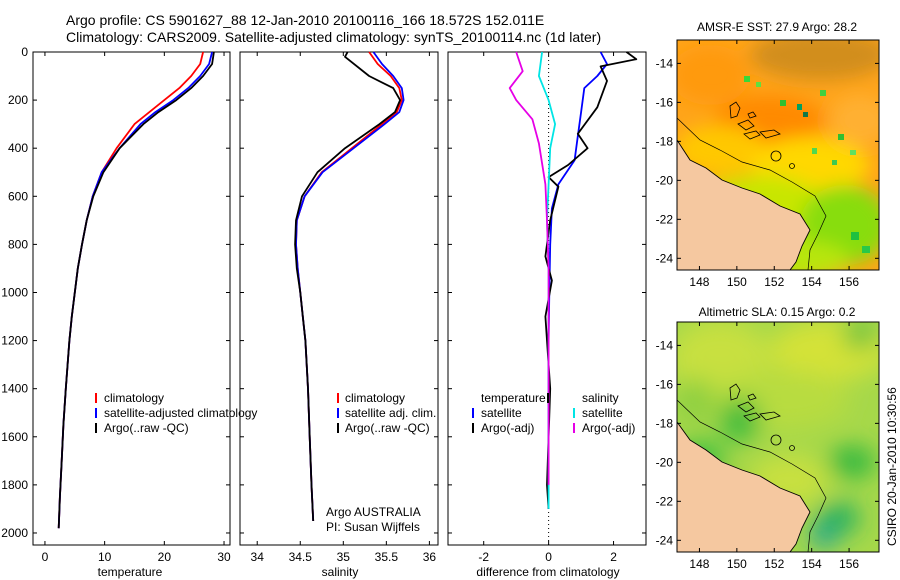 The width and height of the screenshot is (900, 580). I want to click on x-axis-label-salinity: salinity, so click(340, 572).